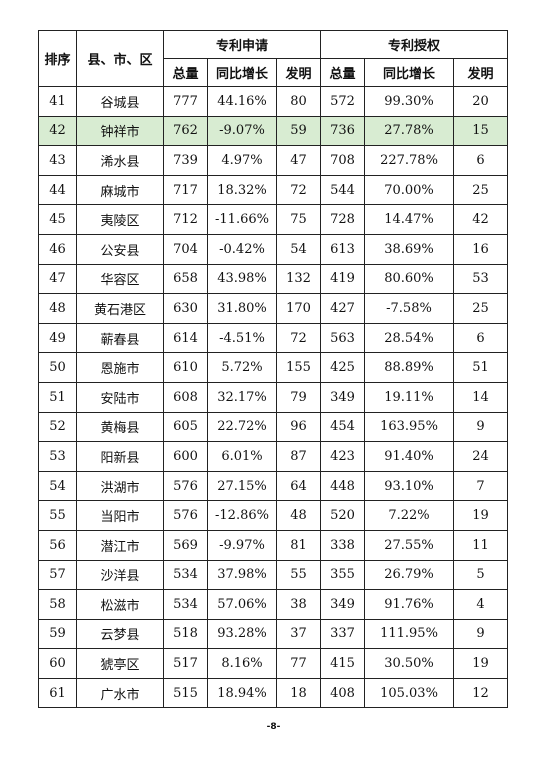 The width and height of the screenshot is (547, 760). I want to click on app-total-cell: 569, so click(185, 545).